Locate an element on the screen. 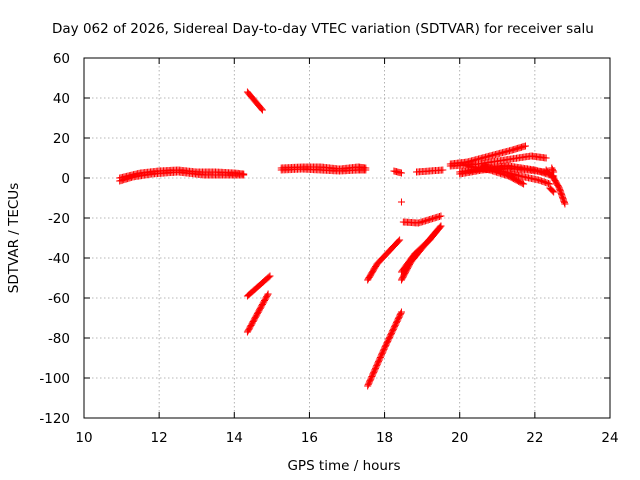 The width and height of the screenshot is (640, 480). y-axis-label: SDTVAR / TECUs is located at coordinates (14, 238).